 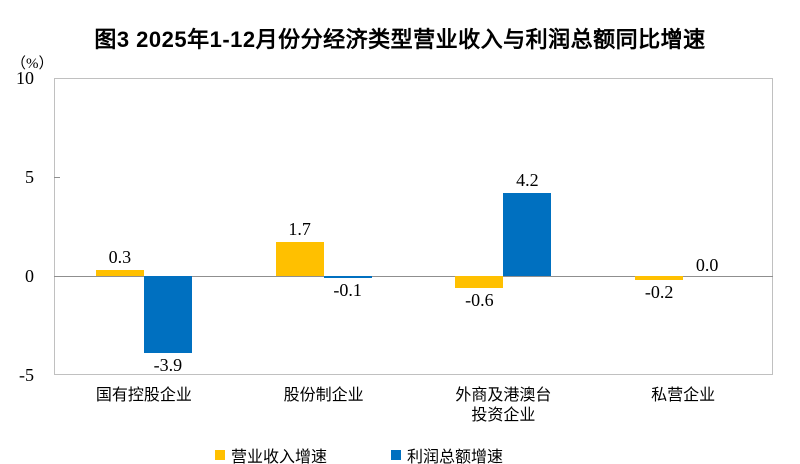 I want to click on bar-利润总额增速-股份制企业, so click(x=347, y=277).